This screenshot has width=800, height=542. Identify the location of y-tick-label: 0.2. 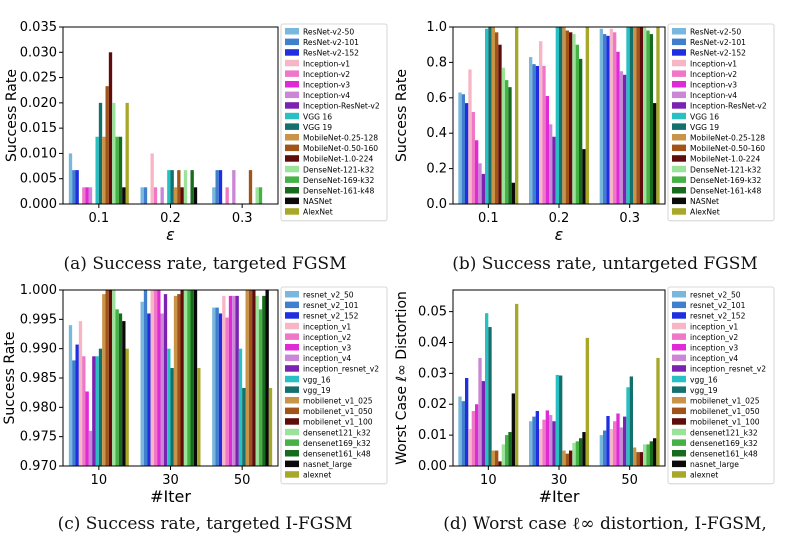
(436, 169).